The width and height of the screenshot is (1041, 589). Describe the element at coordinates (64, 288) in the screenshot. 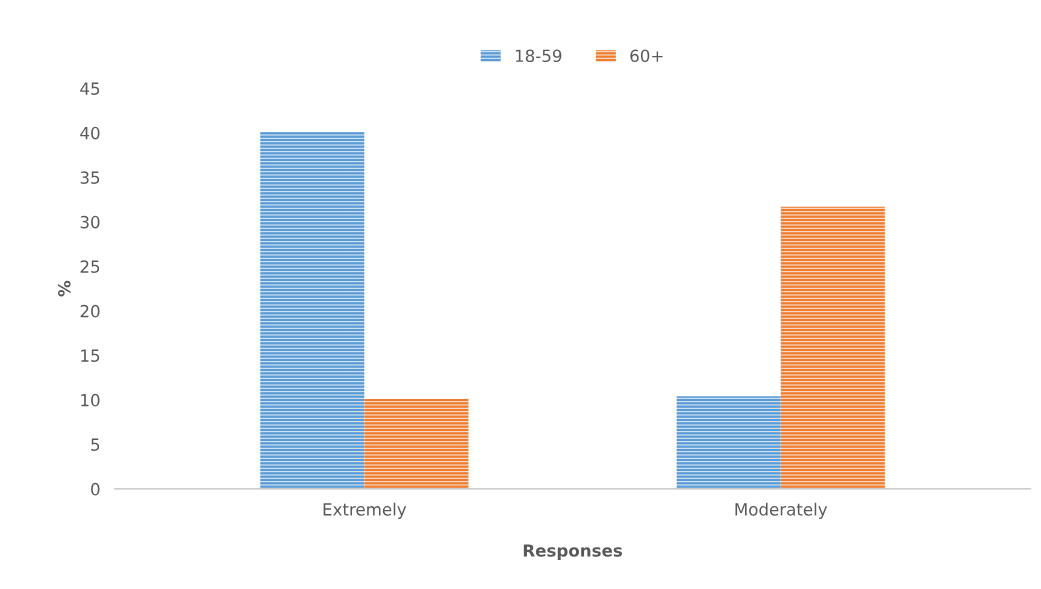

I see `y-axis-title: %` at that location.